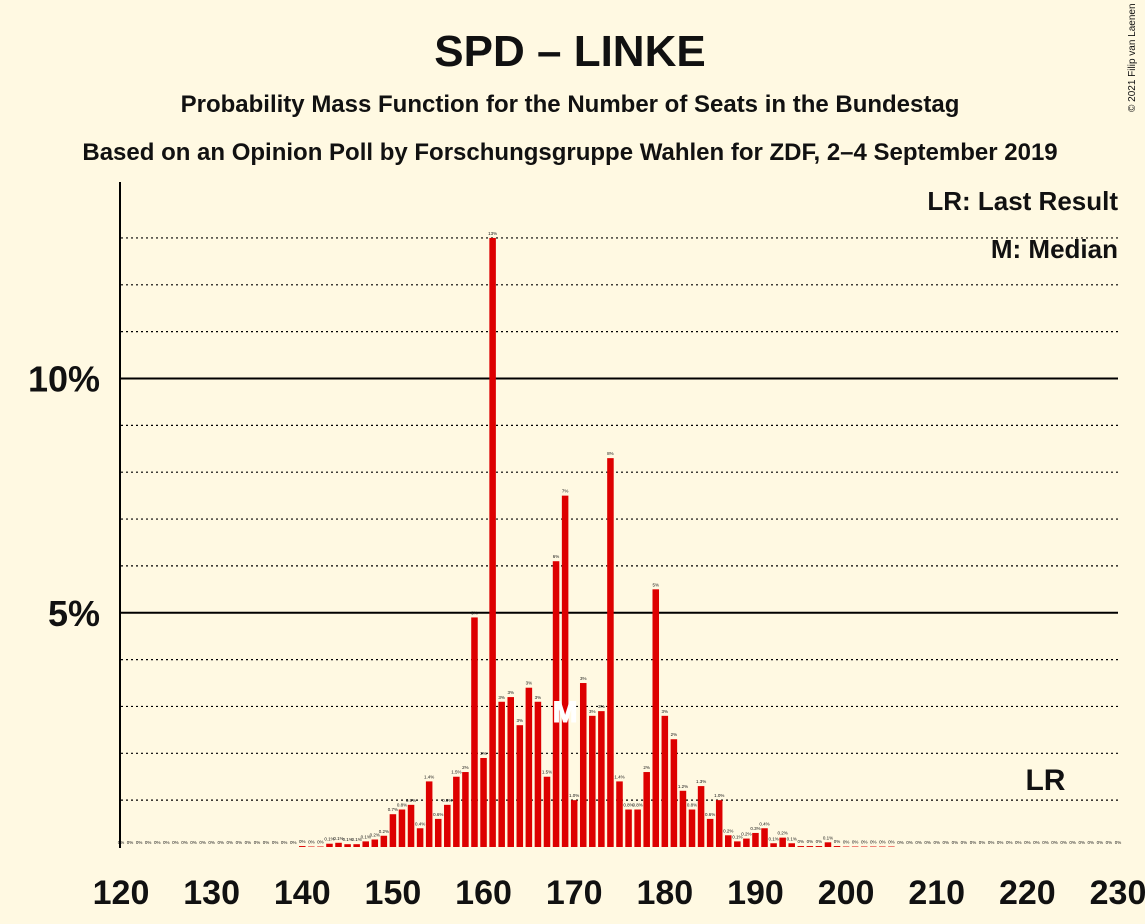  What do you see at coordinates (1109, 842) in the screenshot?
I see `data-label-seat-229: 0%` at bounding box center [1109, 842].